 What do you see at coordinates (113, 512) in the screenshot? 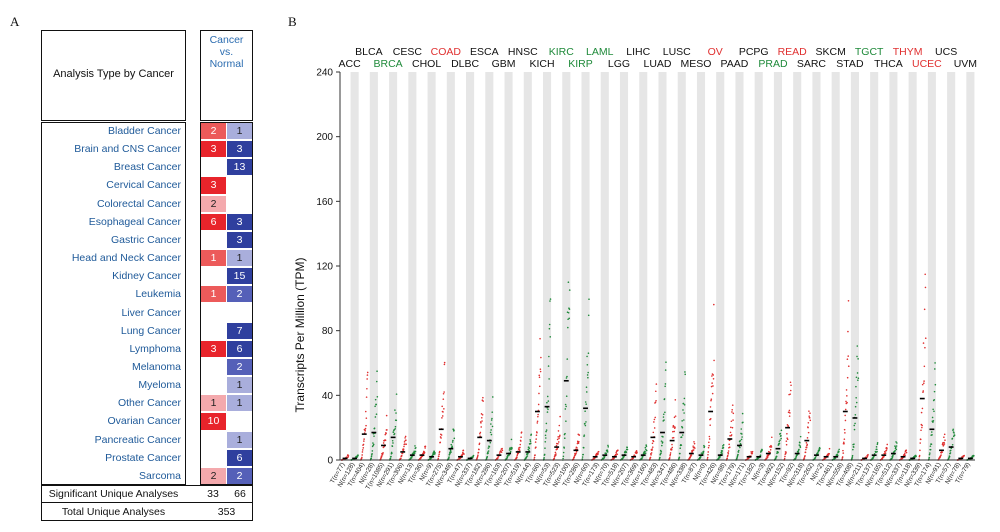
I see `total-label: Total Unique Analyses` at bounding box center [113, 512].